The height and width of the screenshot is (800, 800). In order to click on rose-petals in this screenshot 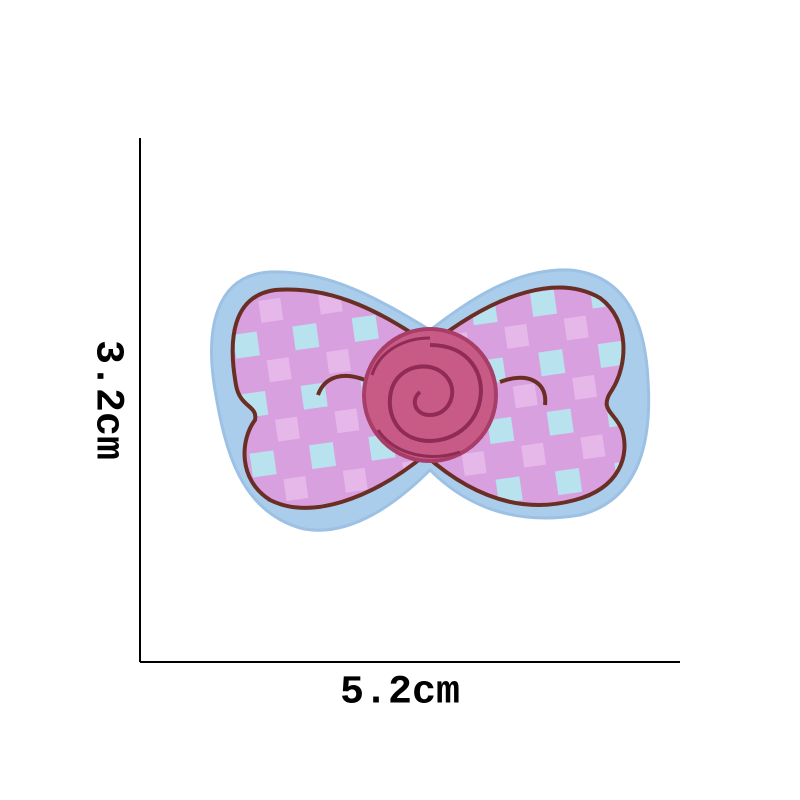, I will do `click(435, 393)`.